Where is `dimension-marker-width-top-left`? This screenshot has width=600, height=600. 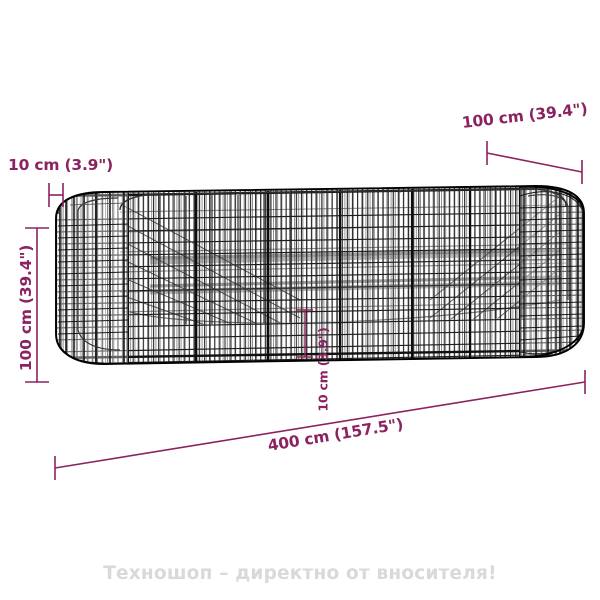 dimension-marker-width-top-left is located at coordinates (56, 195).